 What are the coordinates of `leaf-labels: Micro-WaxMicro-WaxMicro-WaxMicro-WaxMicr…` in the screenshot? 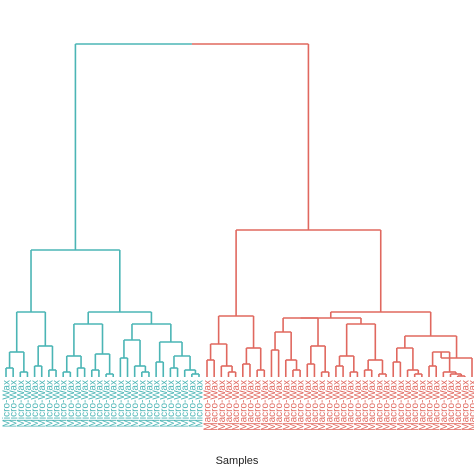 It's located at (238, 405).